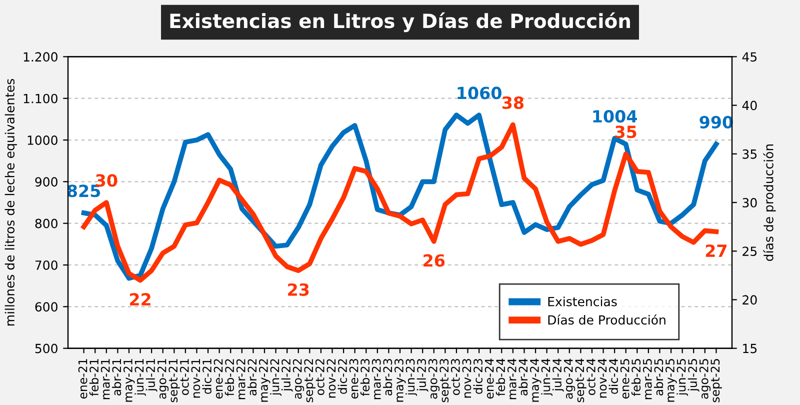  What do you see at coordinates (129, 380) in the screenshot?
I see `x-tick-label: may-21` at bounding box center [129, 380].